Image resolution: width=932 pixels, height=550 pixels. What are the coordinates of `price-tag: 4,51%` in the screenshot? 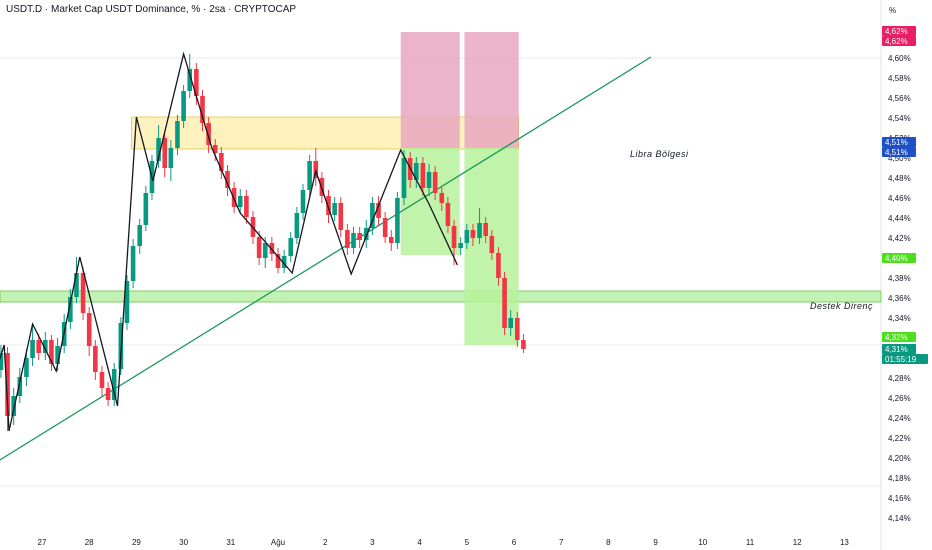 It's located at (899, 152).